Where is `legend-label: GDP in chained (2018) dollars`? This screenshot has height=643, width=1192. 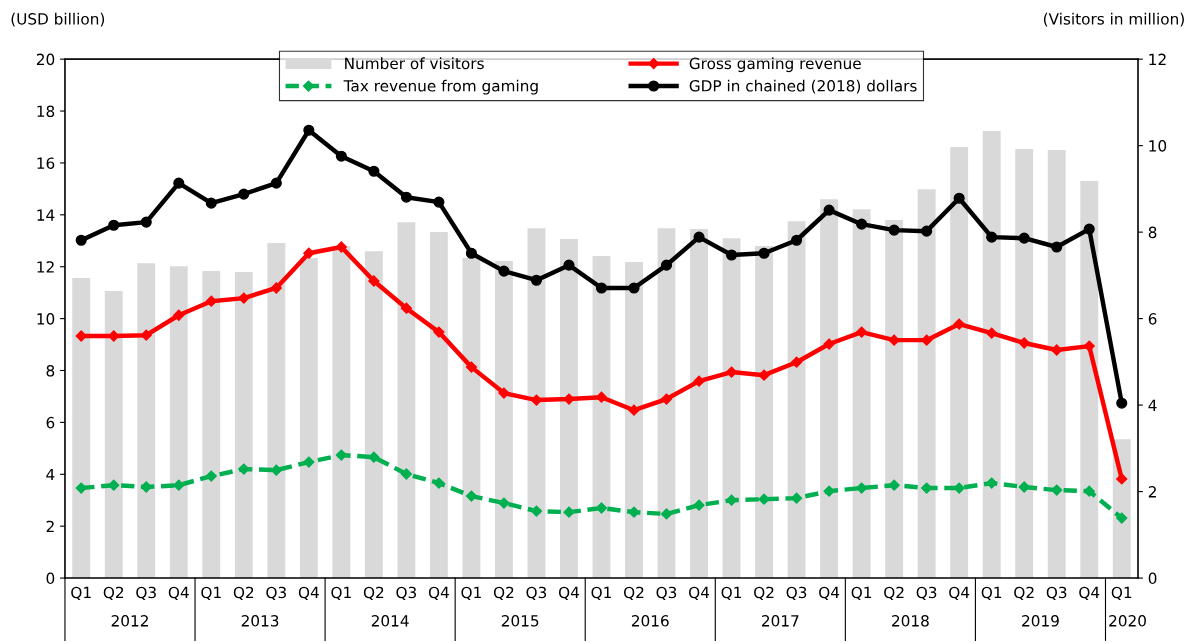
legend-label: GDP in chained (2018) dollars is located at coordinates (803, 86).